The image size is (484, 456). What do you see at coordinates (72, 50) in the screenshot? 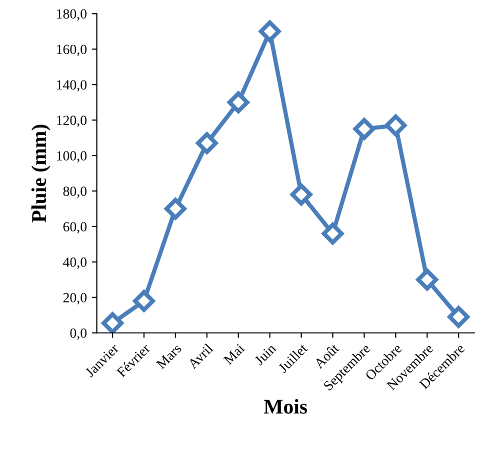
I see `y-tick-label: 160,0` at bounding box center [72, 50].